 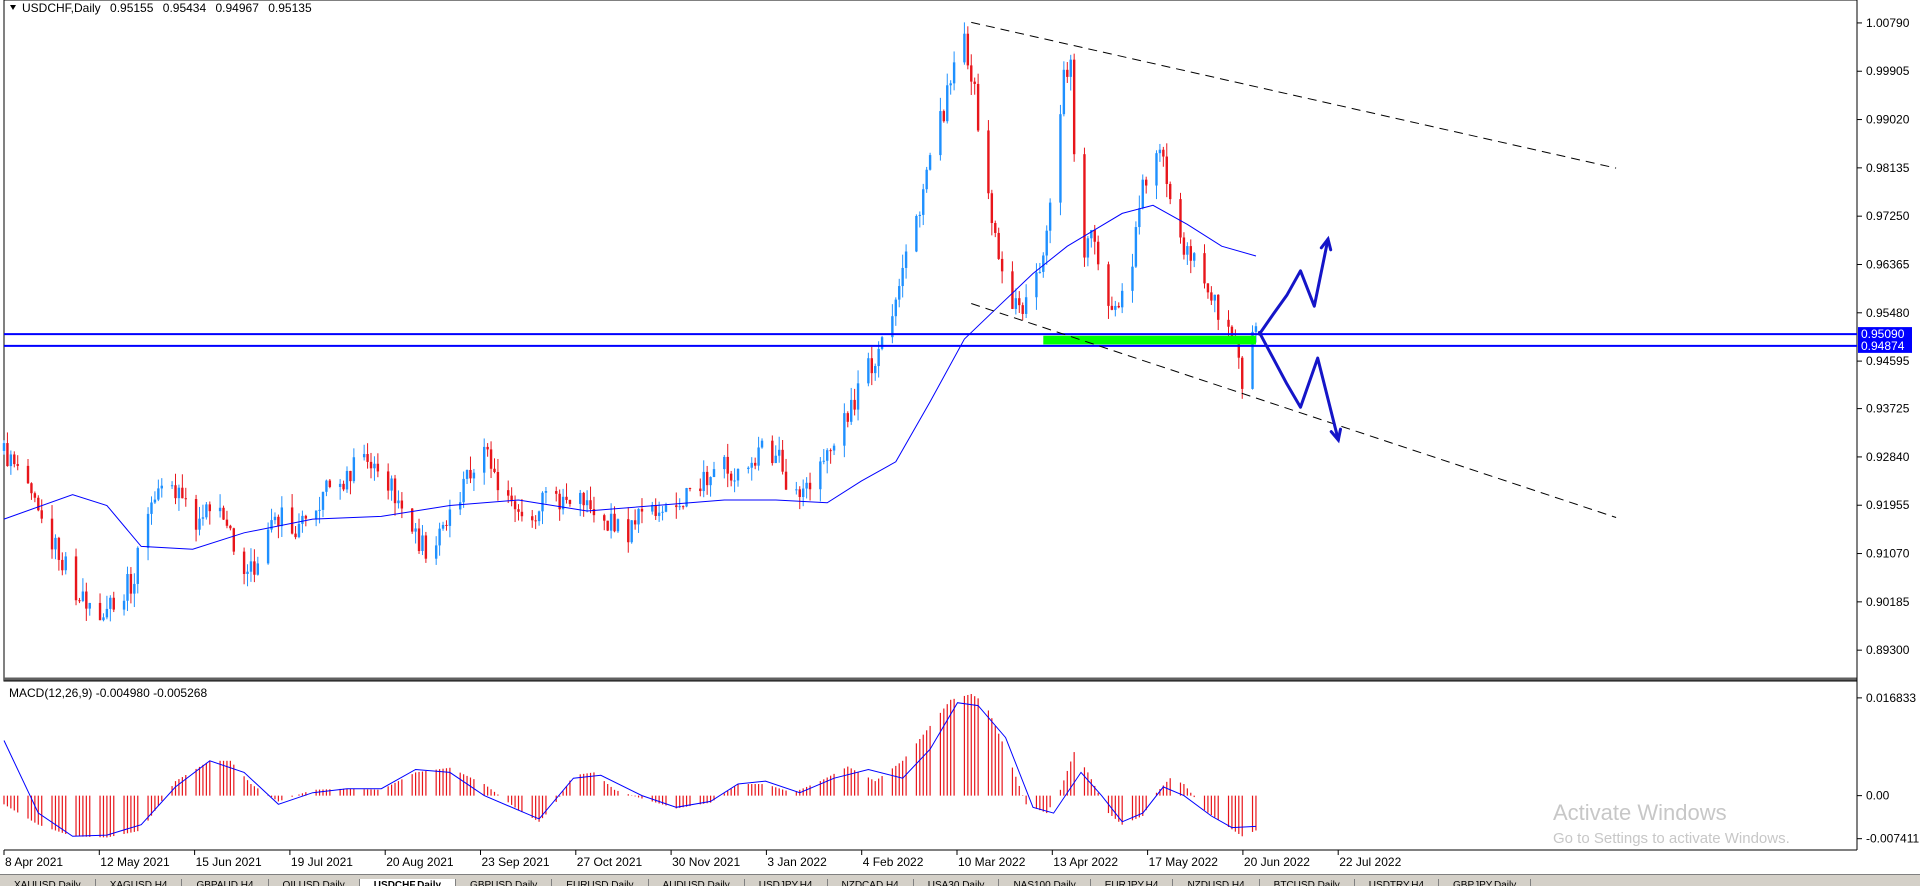 I want to click on chart-tab: XAUUSD,Daily, so click(x=48, y=882).